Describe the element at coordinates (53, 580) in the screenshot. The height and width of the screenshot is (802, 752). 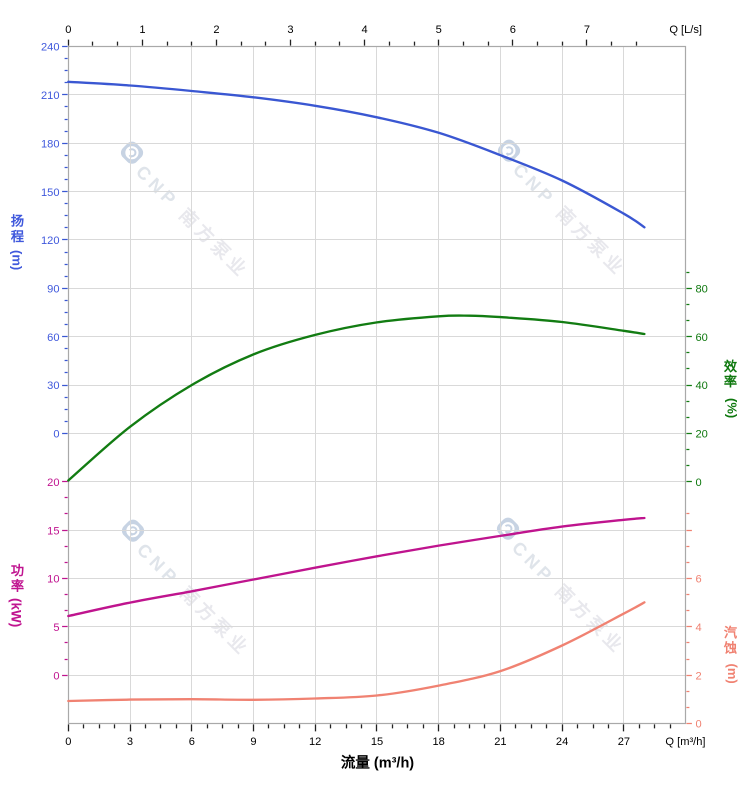
I see `svg-text: 10` at that location.